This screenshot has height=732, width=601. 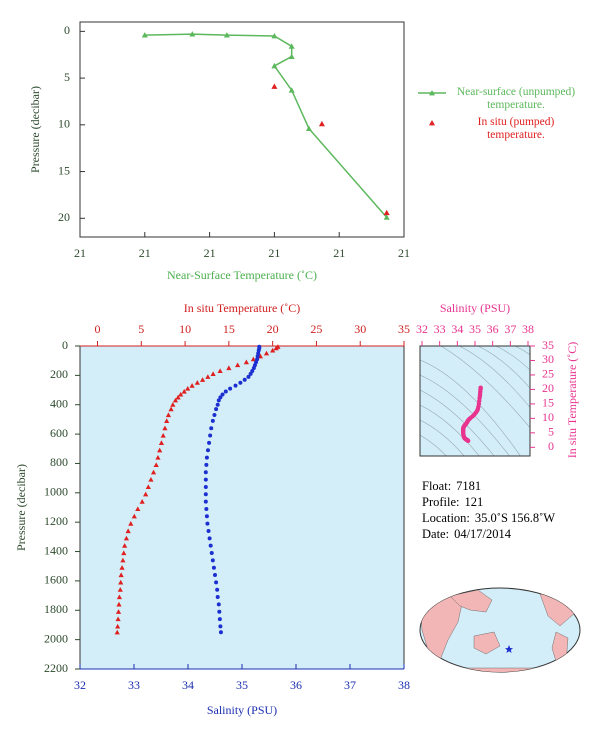 I want to click on info-value: 35.0˚S 156.8˚W, so click(x=515, y=518).